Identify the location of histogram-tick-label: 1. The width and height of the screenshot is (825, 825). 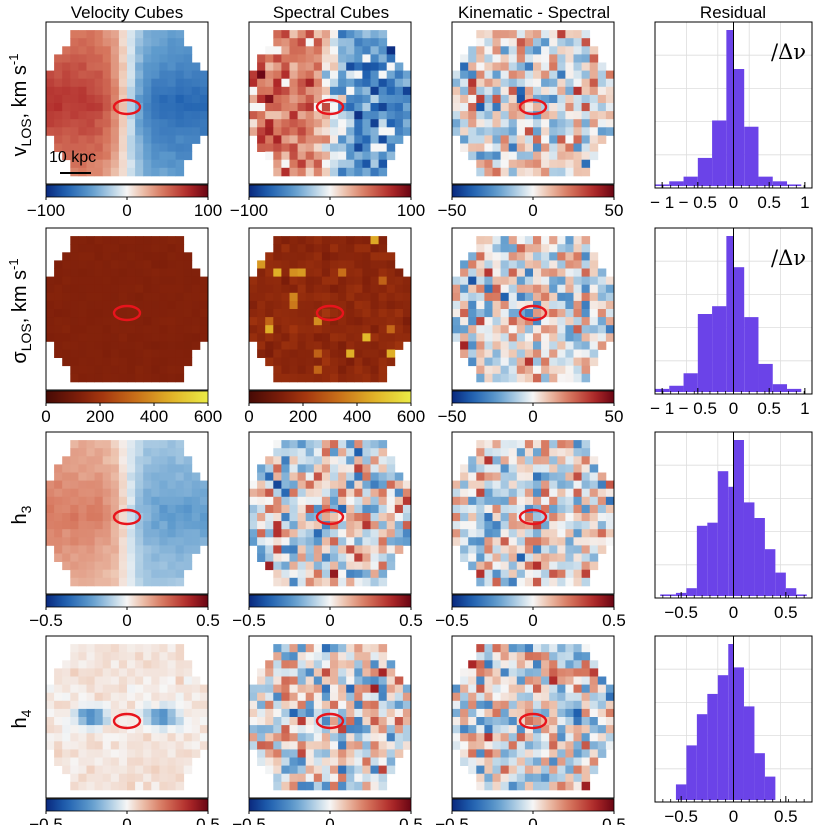
(804, 202).